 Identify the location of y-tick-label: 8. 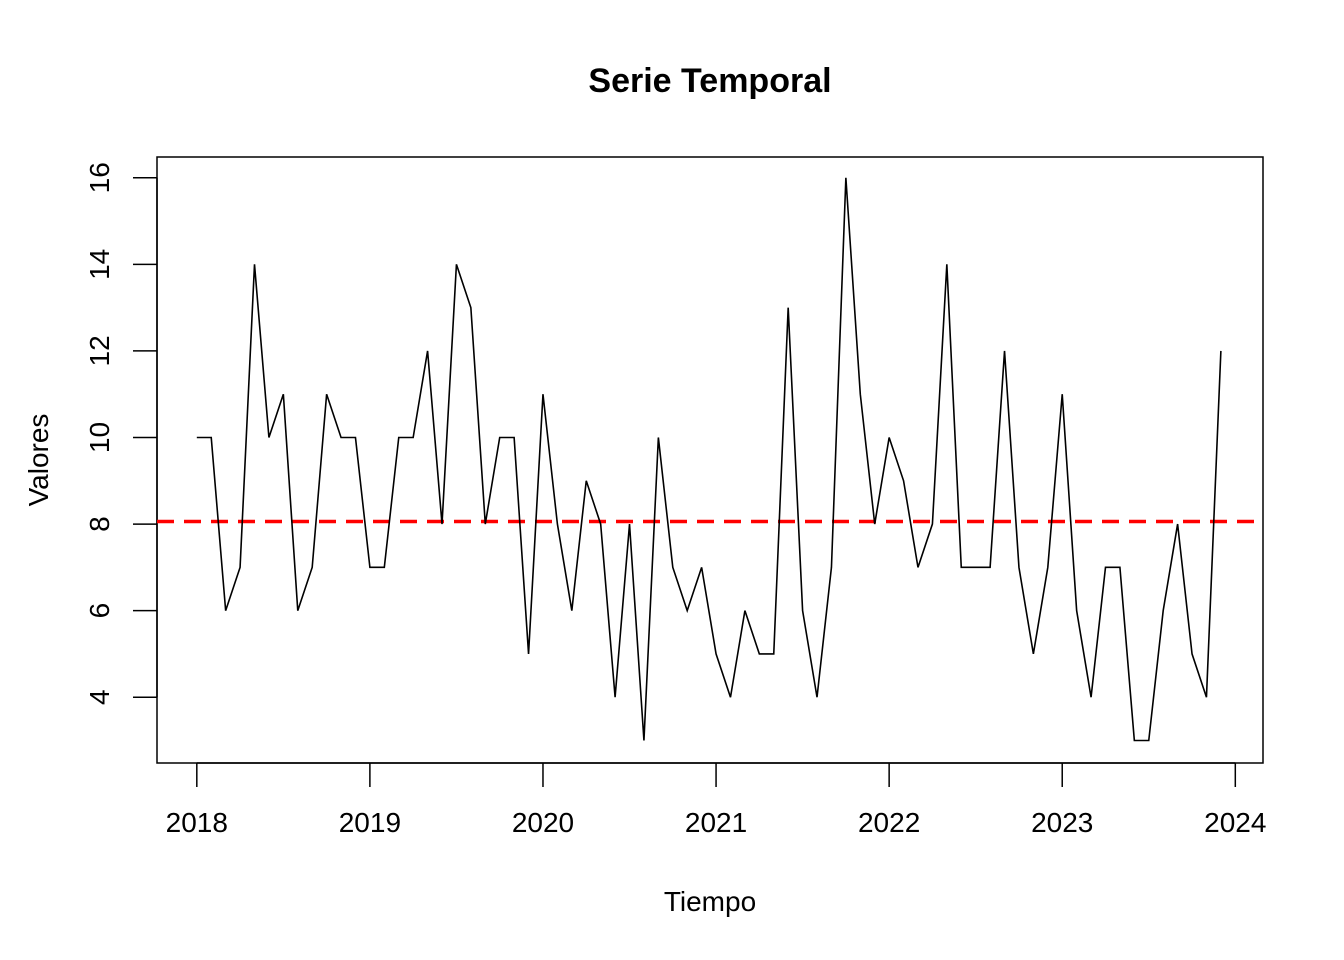
(99, 524).